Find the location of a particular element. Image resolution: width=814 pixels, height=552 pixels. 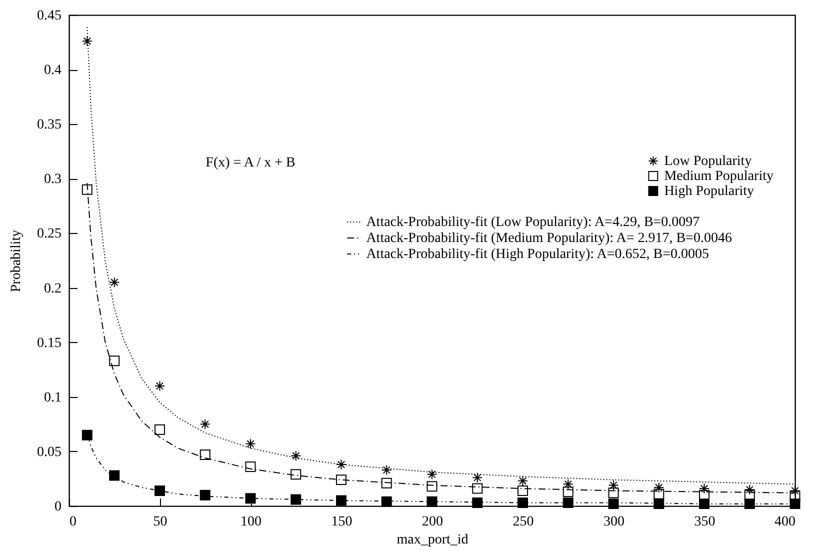

legend-label: Medium Popularity is located at coordinates (719, 176).